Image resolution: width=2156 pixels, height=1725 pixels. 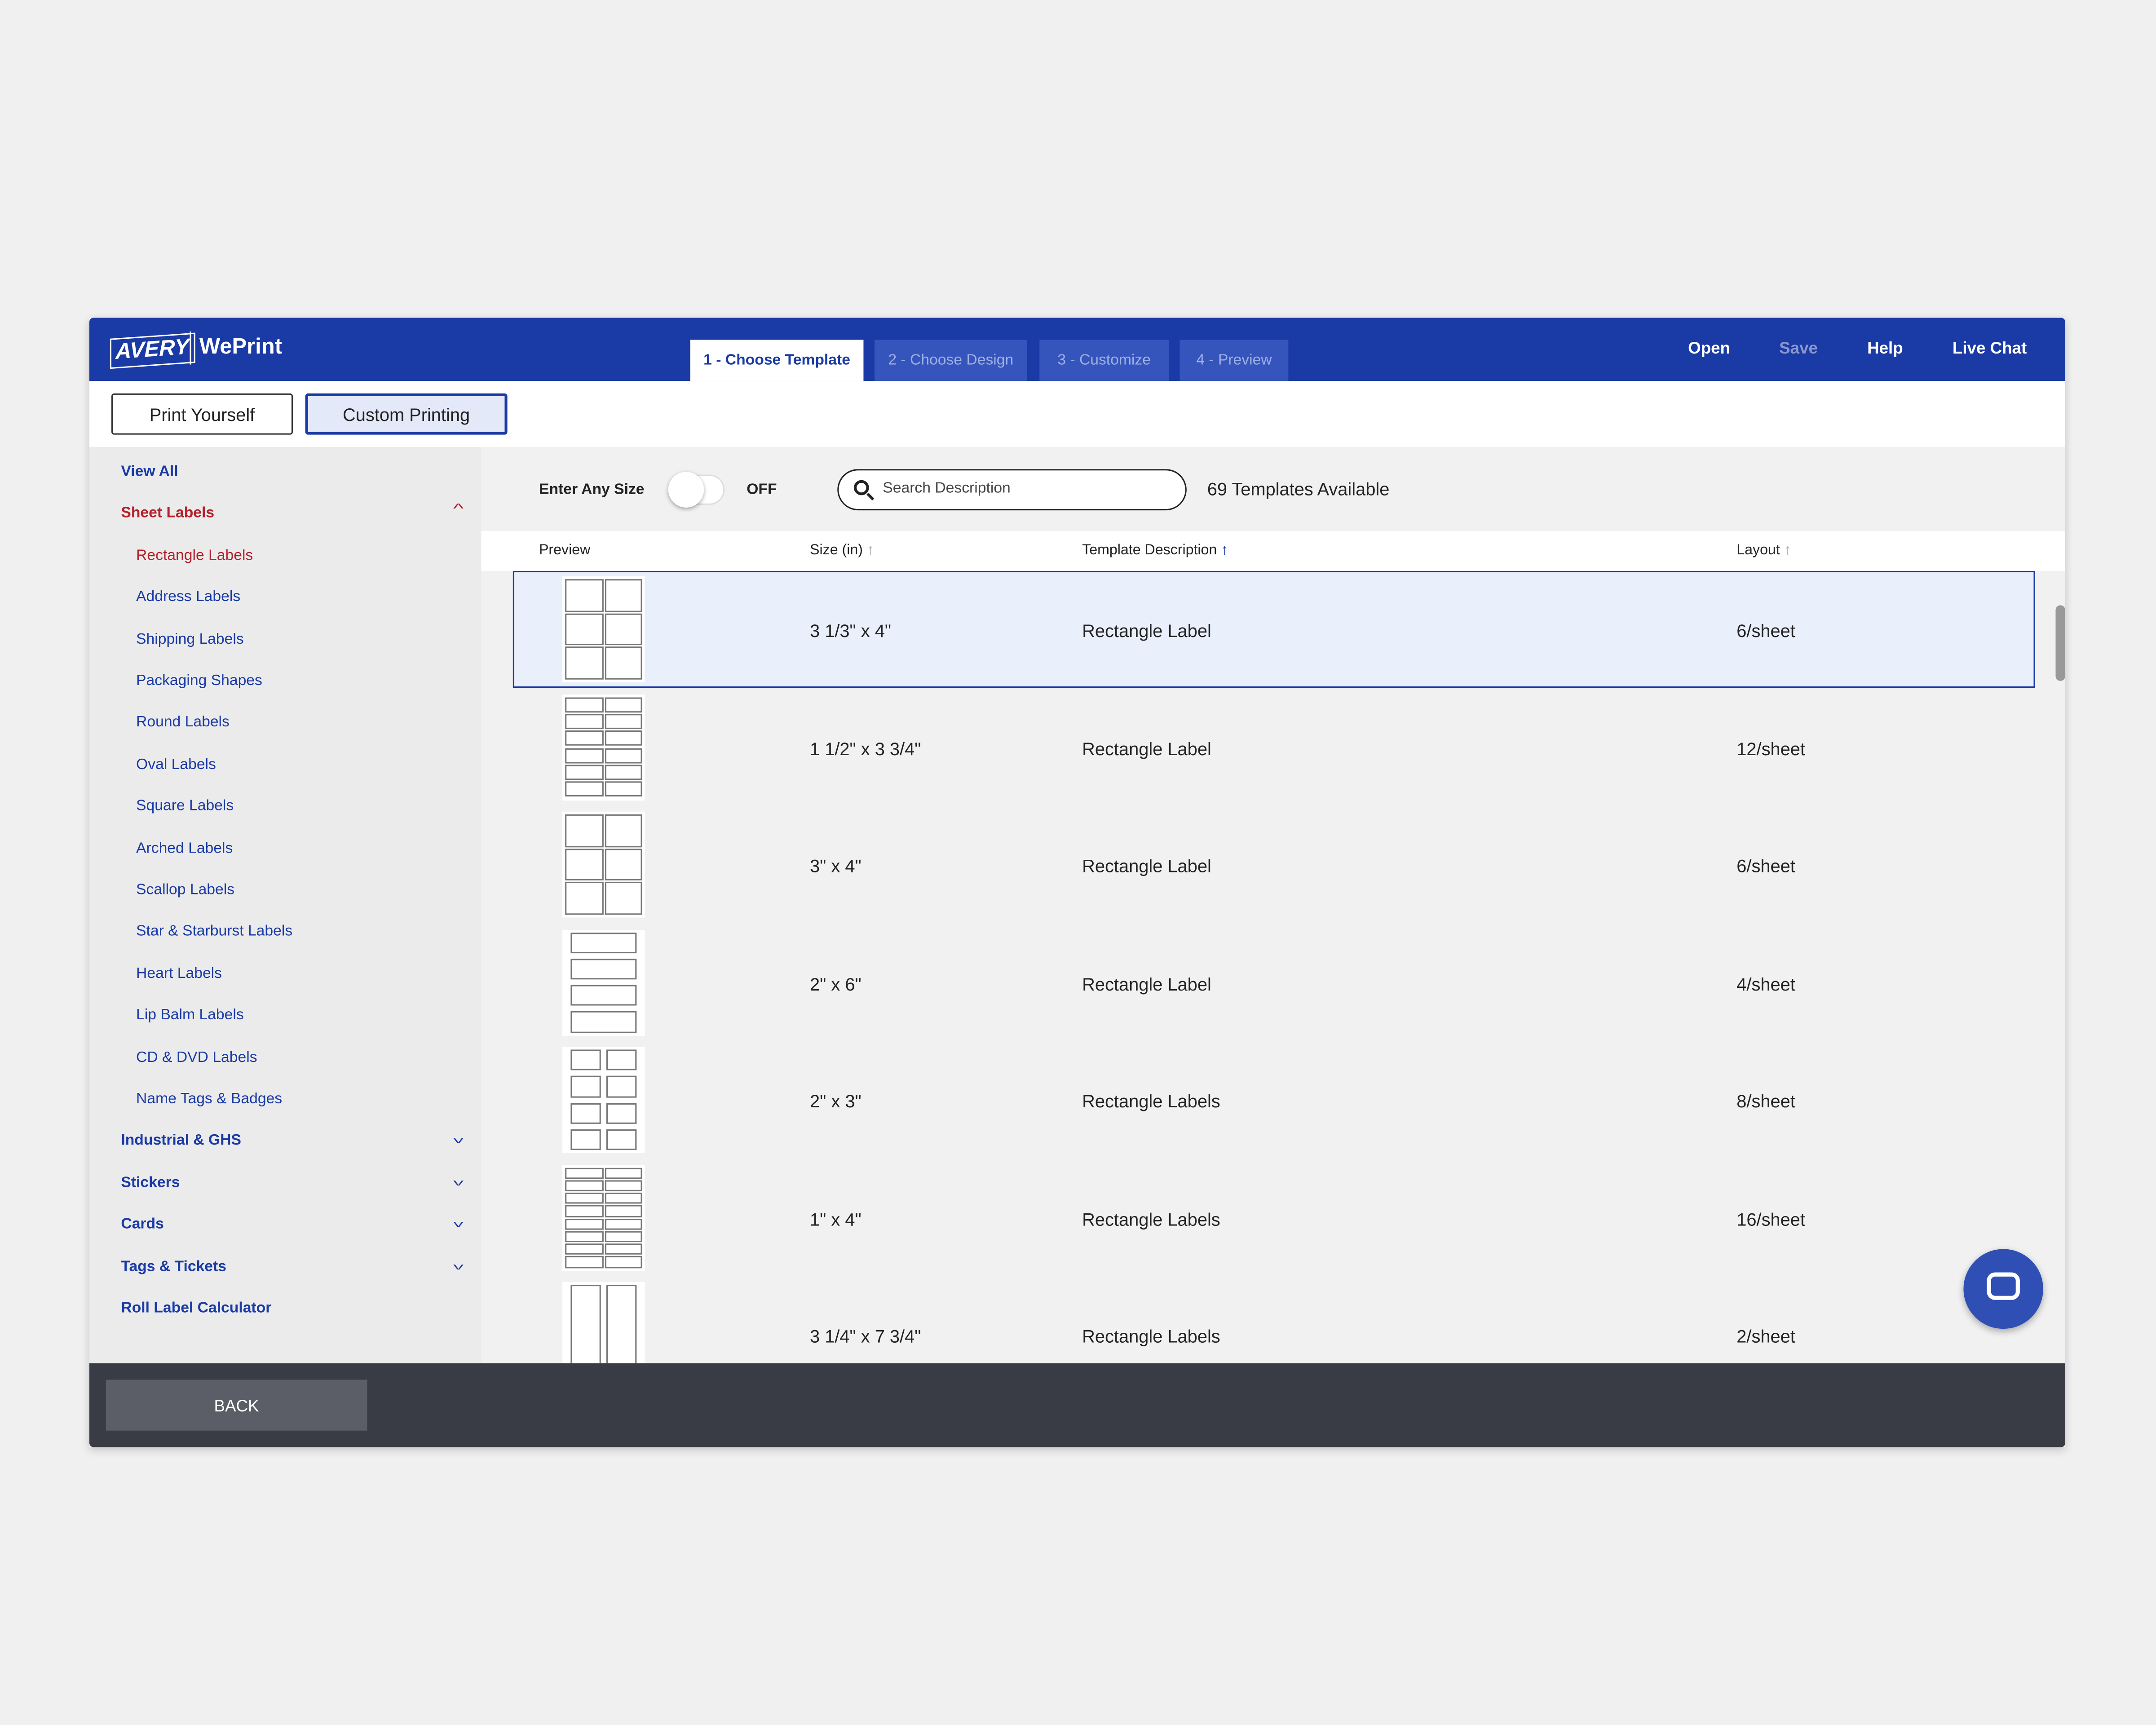 What do you see at coordinates (188, 597) in the screenshot?
I see `sidebar-item: Address Labels` at bounding box center [188, 597].